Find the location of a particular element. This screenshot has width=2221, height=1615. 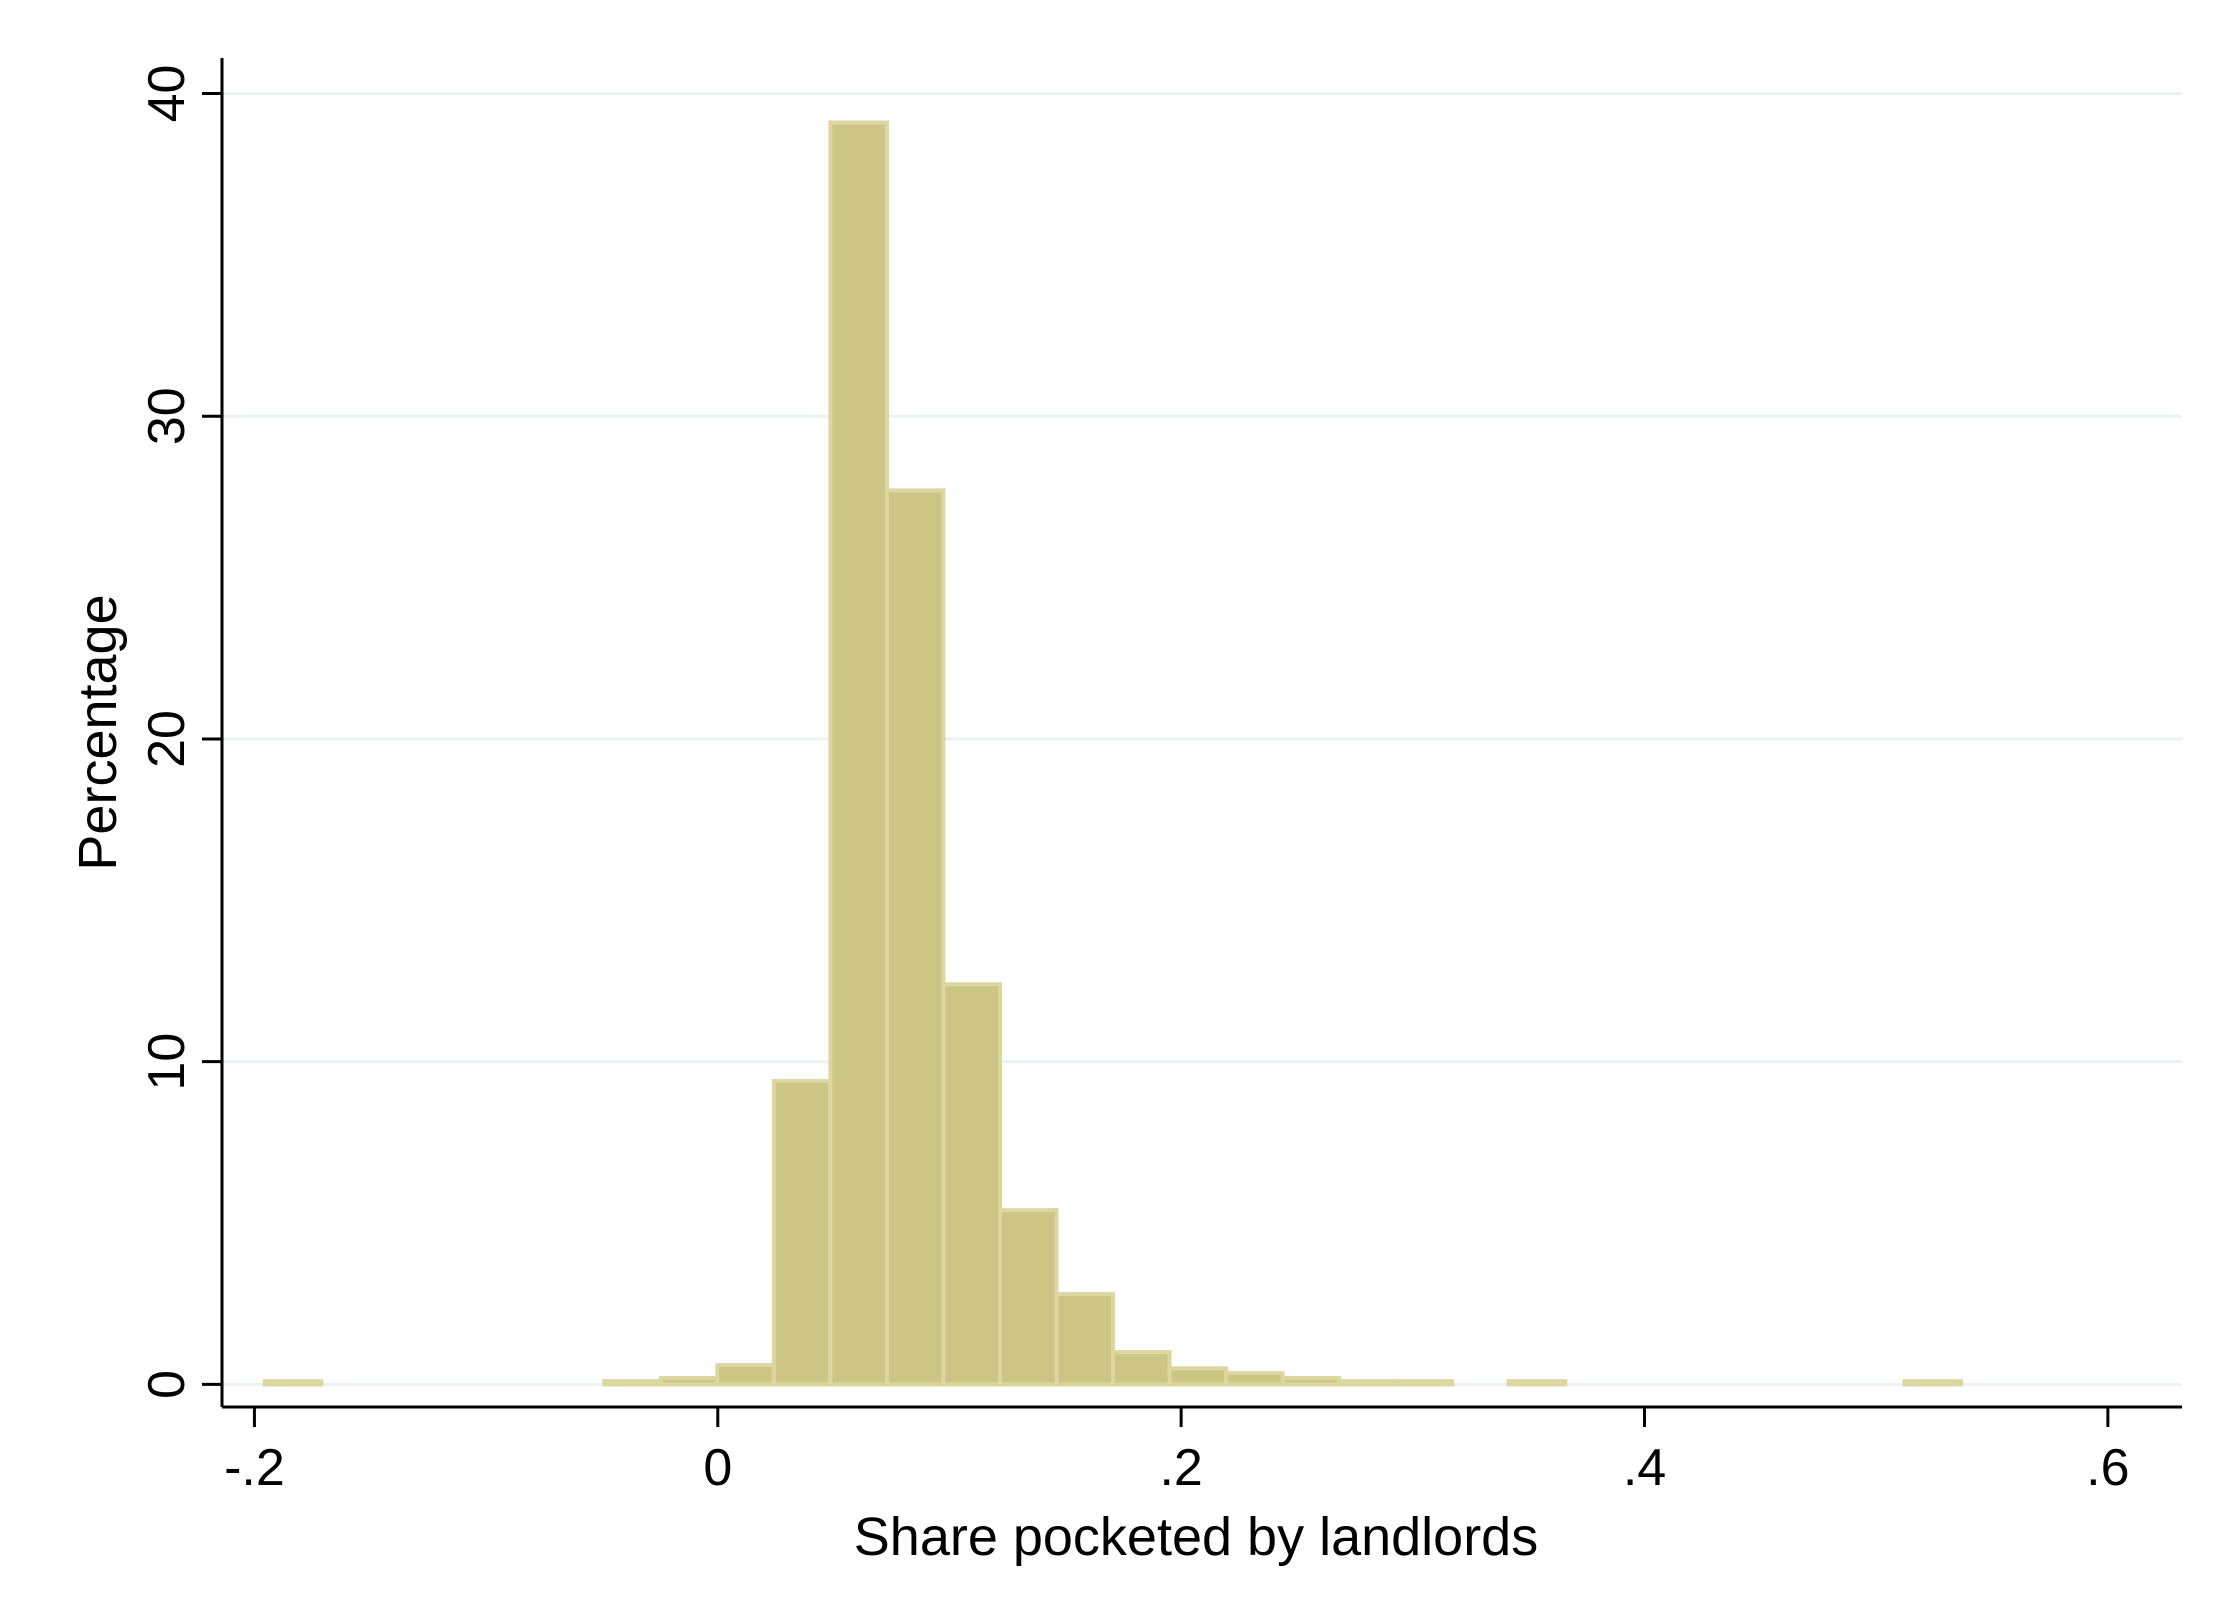

y-axis-ticks: 0 10 20 30 40 is located at coordinates (180, 732).